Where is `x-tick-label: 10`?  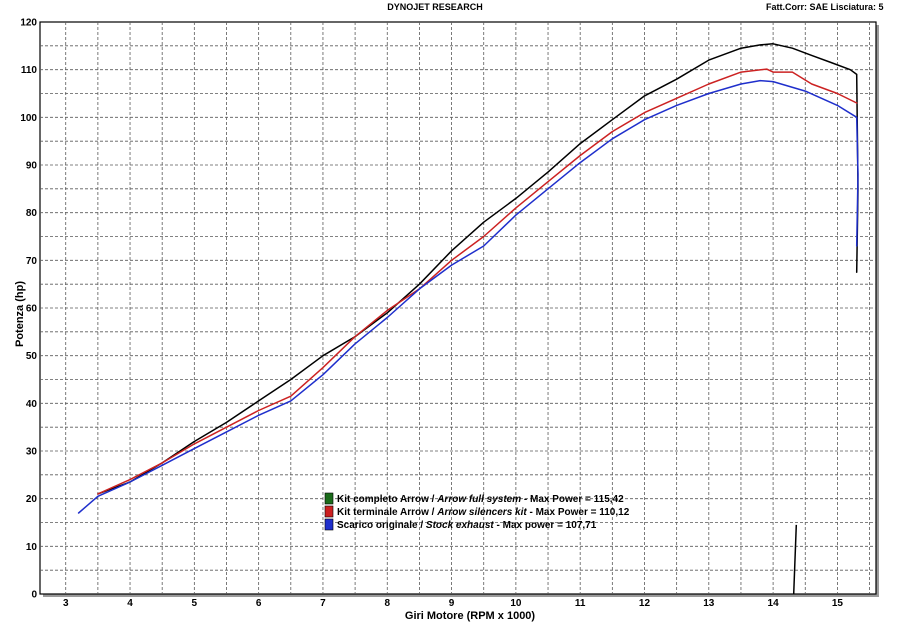
x-tick-label: 10 is located at coordinates (516, 603).